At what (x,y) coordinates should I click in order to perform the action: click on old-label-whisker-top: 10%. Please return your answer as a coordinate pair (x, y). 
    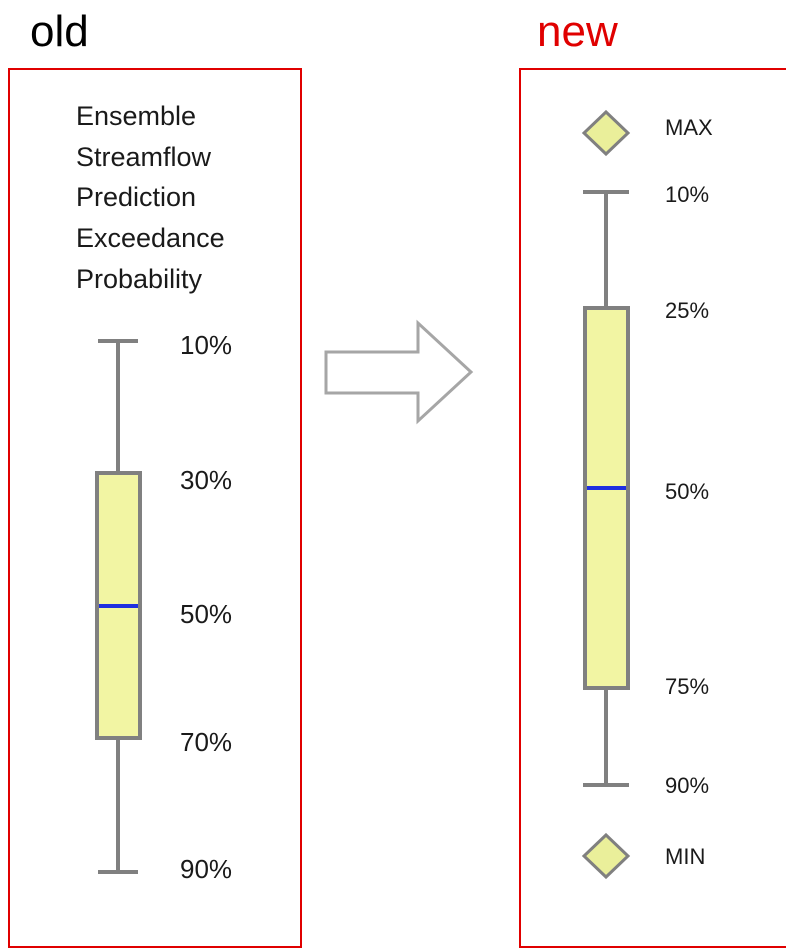
    Looking at the image, I should click on (206, 345).